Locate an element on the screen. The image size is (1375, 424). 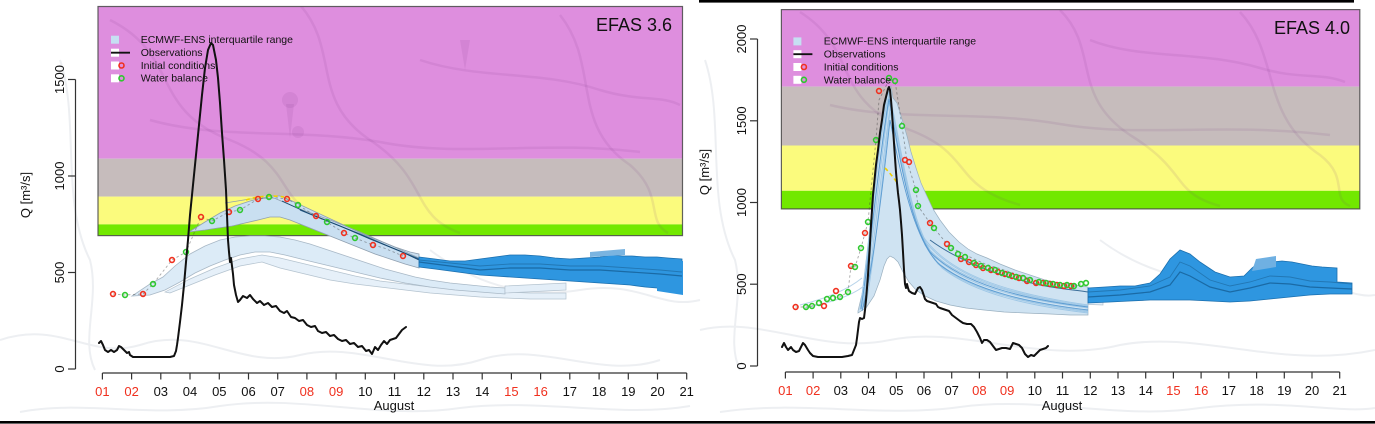
svg-text: 2000 is located at coordinates (741, 39).